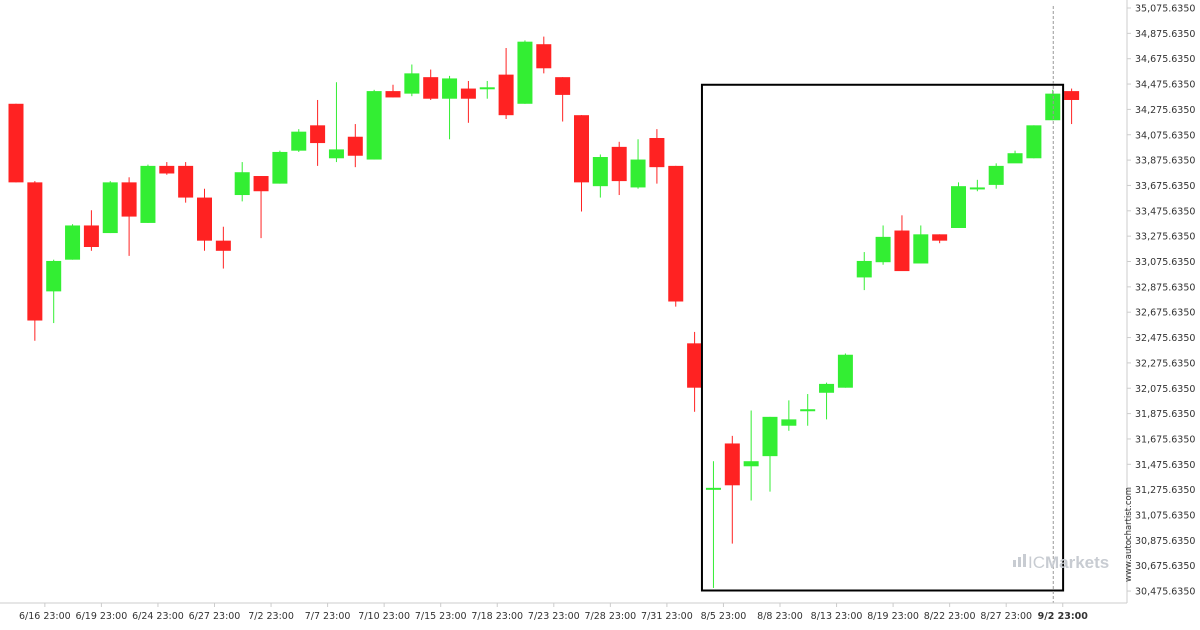 Image resolution: width=1200 pixels, height=630 pixels. Describe the element at coordinates (1063, 616) in the screenshot. I see `x-tick-label: 9/2 23:00` at that location.